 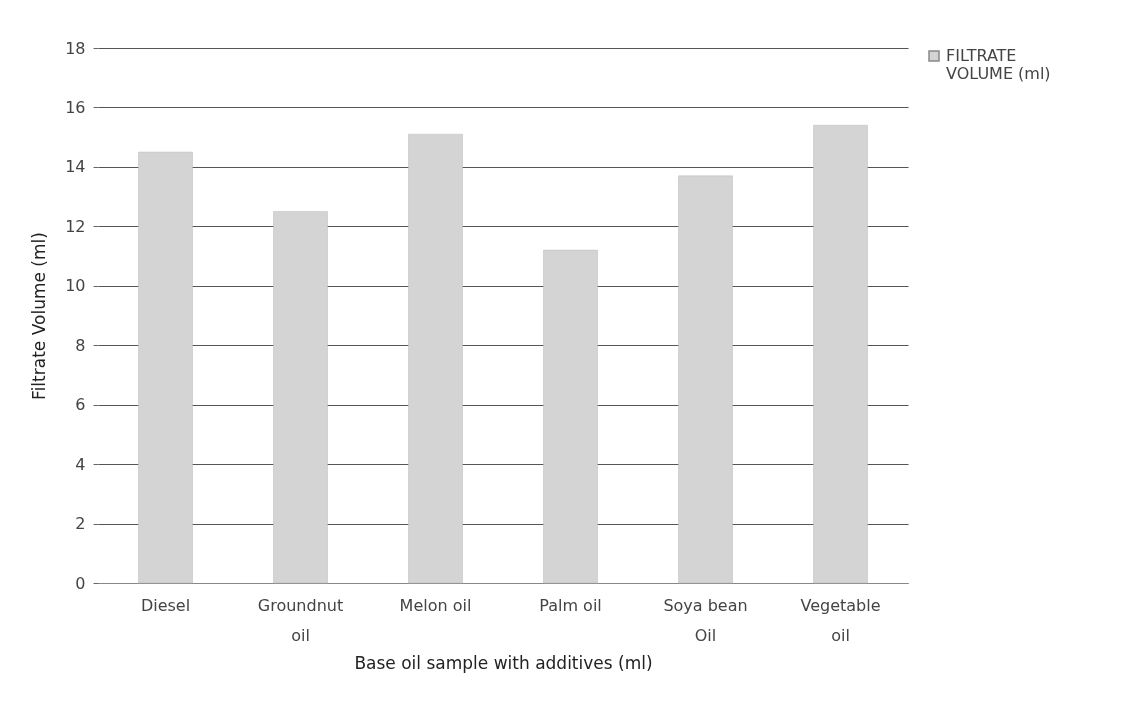 I want to click on x-tick-label: Soya bean Oil, so click(x=705, y=620).